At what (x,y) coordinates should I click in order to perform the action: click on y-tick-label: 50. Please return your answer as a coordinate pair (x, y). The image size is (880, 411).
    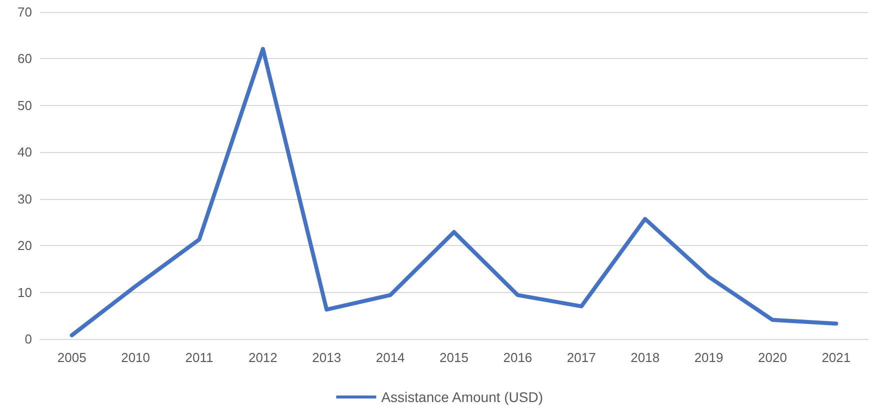
    Looking at the image, I should click on (25, 105).